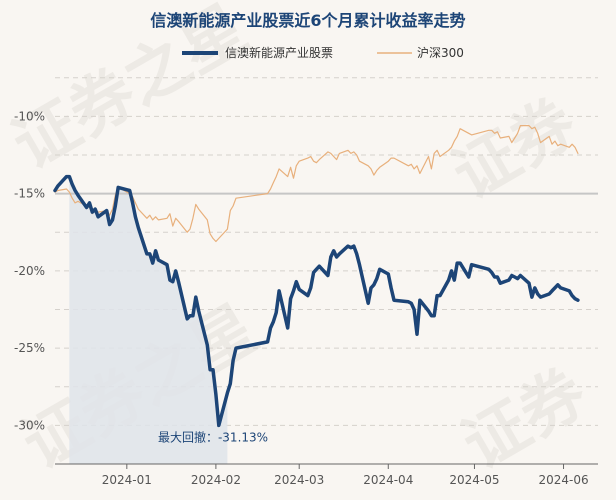 This screenshot has width=616, height=500. Describe the element at coordinates (29, 194) in the screenshot. I see `y-tick-label: -15%` at that location.